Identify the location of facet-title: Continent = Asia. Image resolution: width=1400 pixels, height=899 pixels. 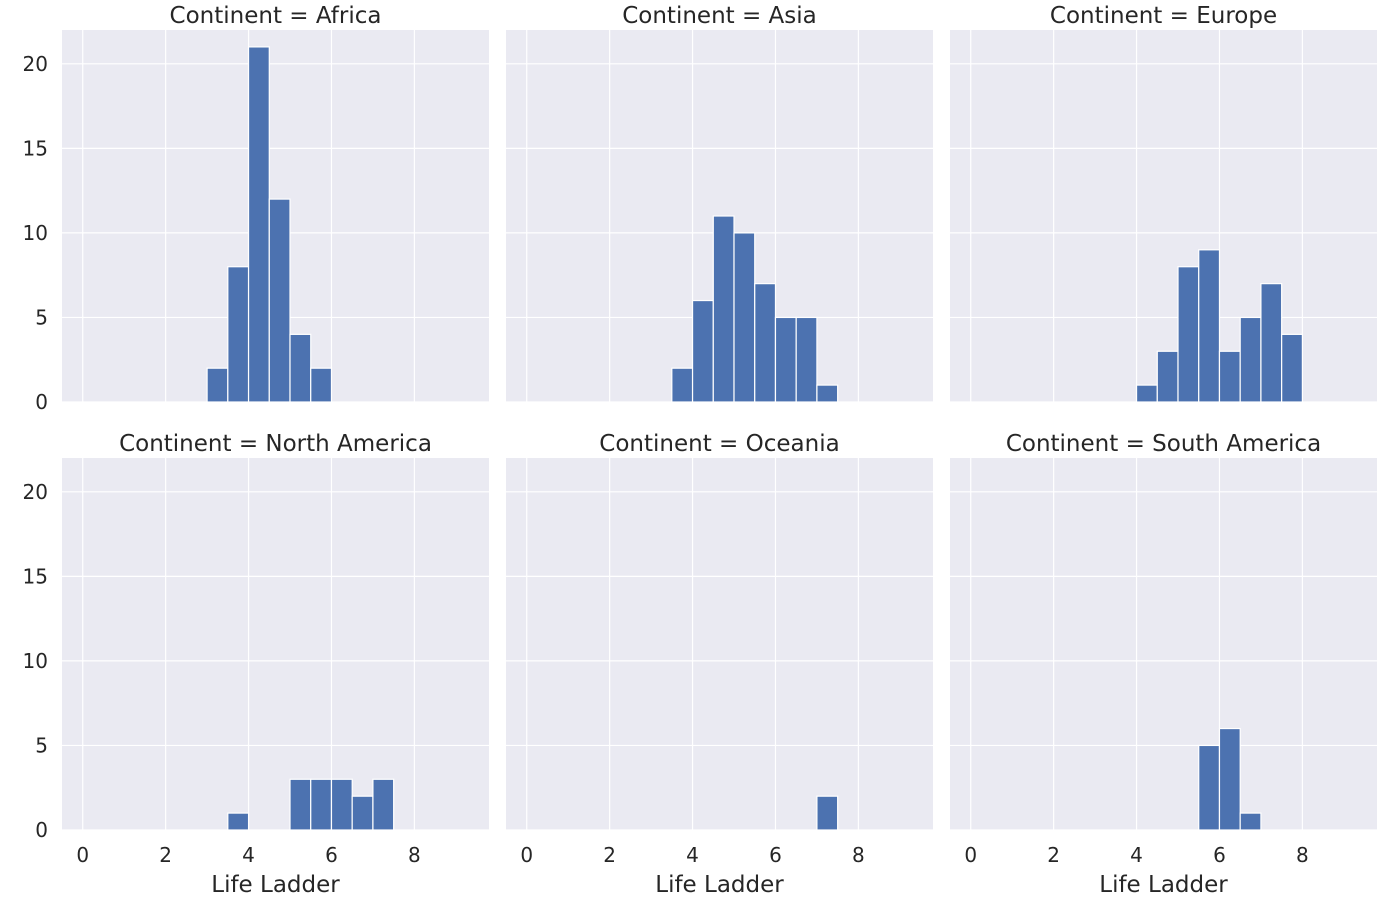
(719, 16).